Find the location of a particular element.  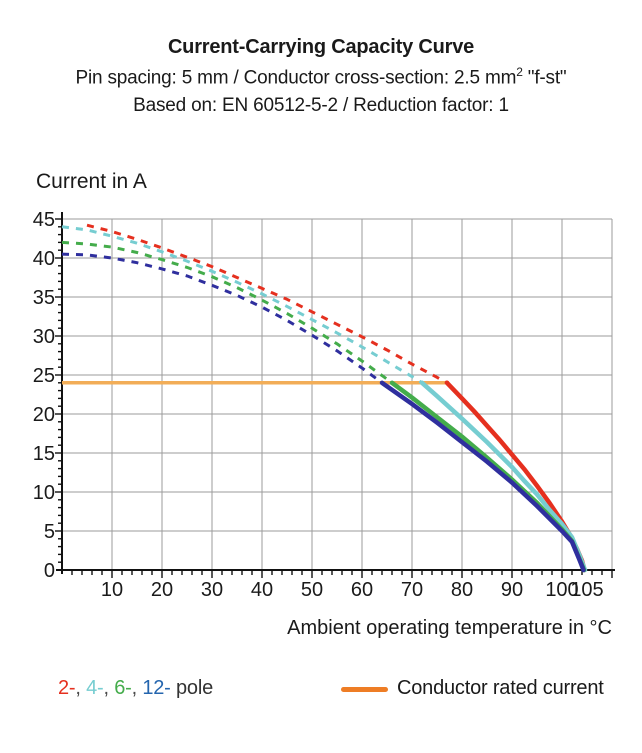

svg-text: 45 is located at coordinates (44, 220).